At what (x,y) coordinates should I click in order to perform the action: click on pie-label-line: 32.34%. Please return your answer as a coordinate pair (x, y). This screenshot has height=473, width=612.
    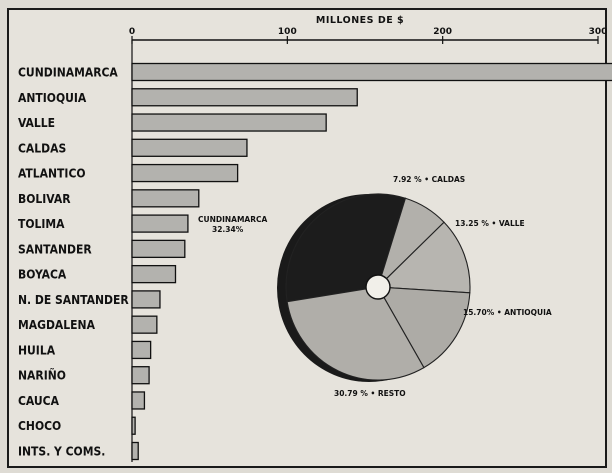
    Looking at the image, I should click on (228, 229).